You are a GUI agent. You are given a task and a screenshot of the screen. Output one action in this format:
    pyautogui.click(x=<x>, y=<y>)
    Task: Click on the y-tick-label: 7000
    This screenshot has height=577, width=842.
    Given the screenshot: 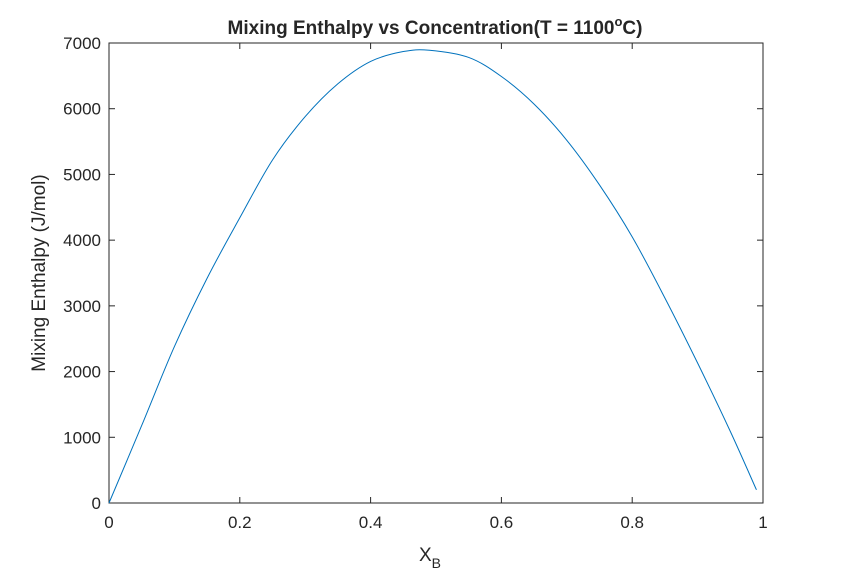 What is the action you would take?
    pyautogui.click(x=82, y=43)
    